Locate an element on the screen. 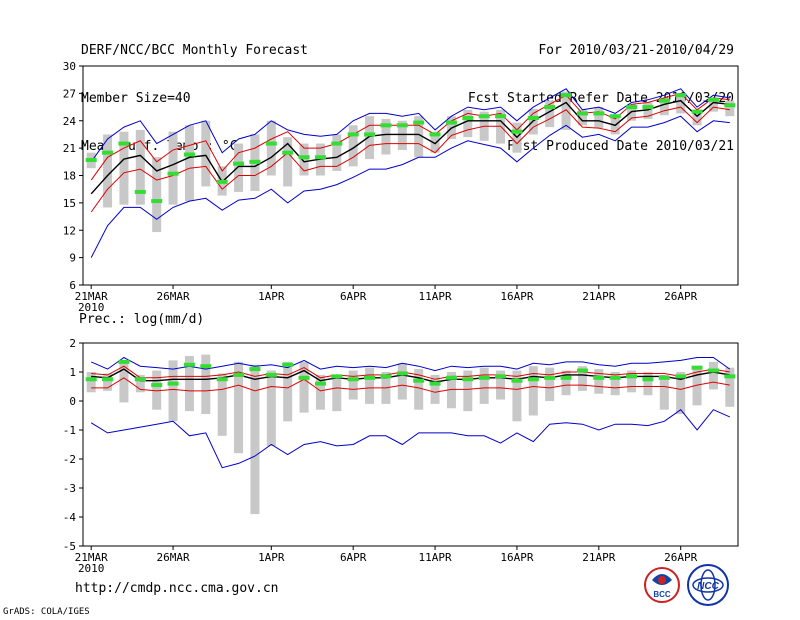 This screenshot has height=620, width=800. prec-mean-minus-std-line is located at coordinates (410, 385).